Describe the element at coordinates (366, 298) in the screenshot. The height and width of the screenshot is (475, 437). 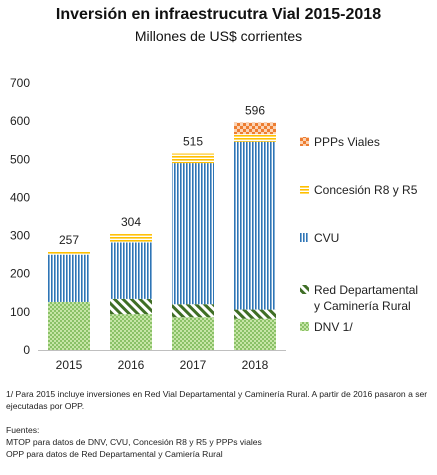
I see `legend-label: Red Departamental y Caminería Rural` at that location.